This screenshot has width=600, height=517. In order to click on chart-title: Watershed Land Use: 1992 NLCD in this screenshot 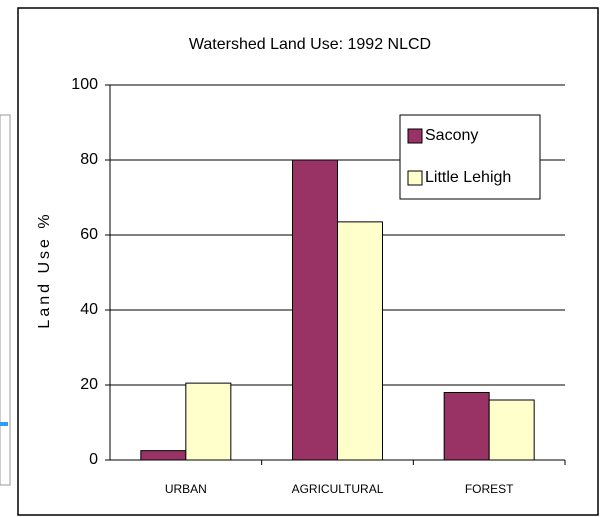, I will do `click(310, 44)`.